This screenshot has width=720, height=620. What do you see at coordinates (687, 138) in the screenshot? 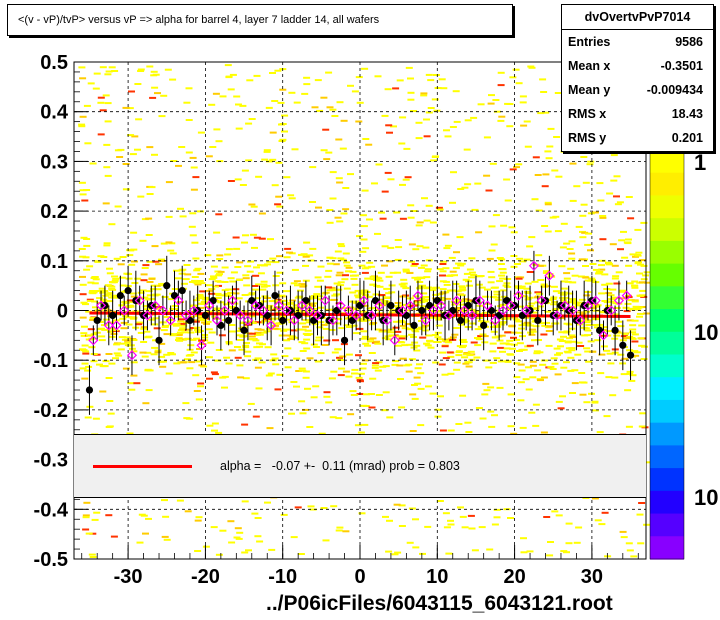
I see `stats-value: 0.201` at bounding box center [687, 138].